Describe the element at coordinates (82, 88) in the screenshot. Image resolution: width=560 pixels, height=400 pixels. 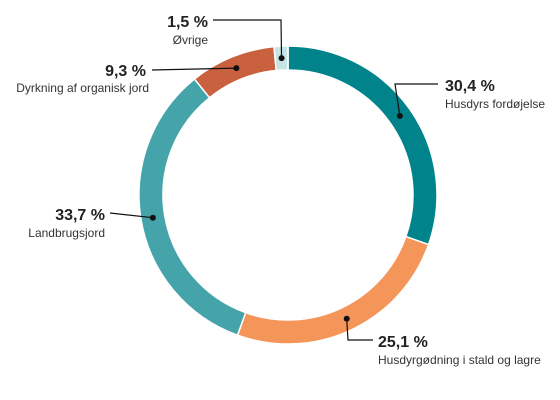
I see `category-label-dyrkning-organisk-jord: Dyrkning af organisk jord` at that location.